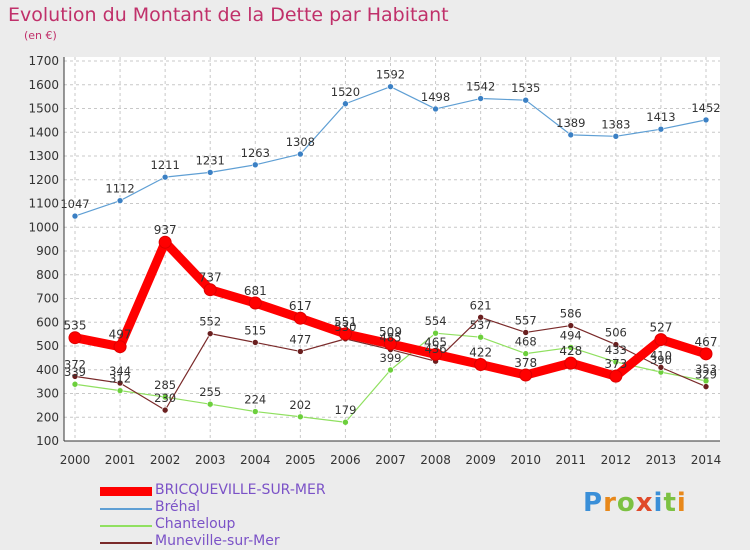 This screenshot has height=552, width=750. I want to click on data-label: 485, so click(391, 338).